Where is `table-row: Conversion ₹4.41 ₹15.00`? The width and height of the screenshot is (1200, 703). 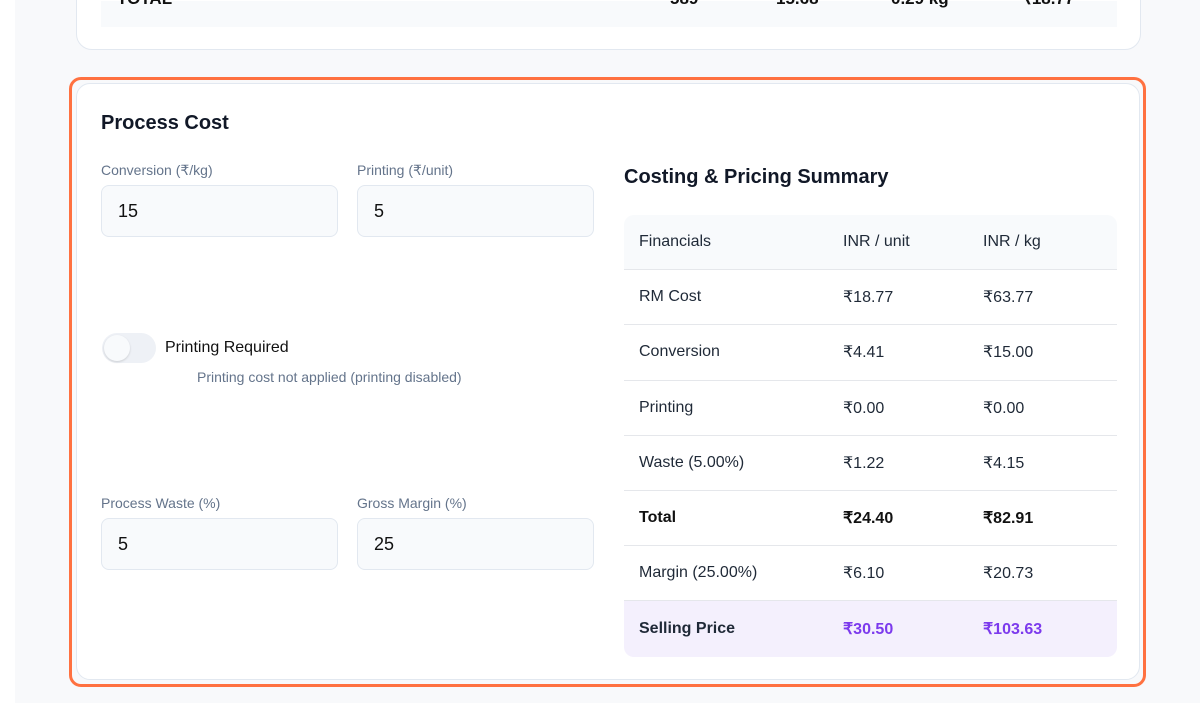 table-row: Conversion ₹4.41 ₹15.00 is located at coordinates (870, 353).